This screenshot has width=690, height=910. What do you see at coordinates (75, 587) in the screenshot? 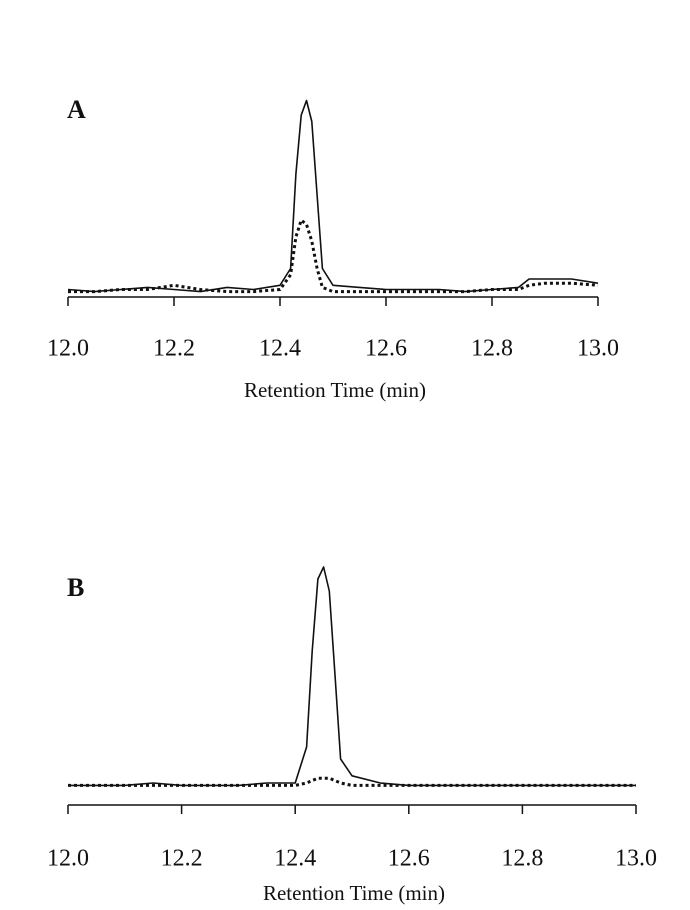
I see `panel-label: B` at bounding box center [75, 587].